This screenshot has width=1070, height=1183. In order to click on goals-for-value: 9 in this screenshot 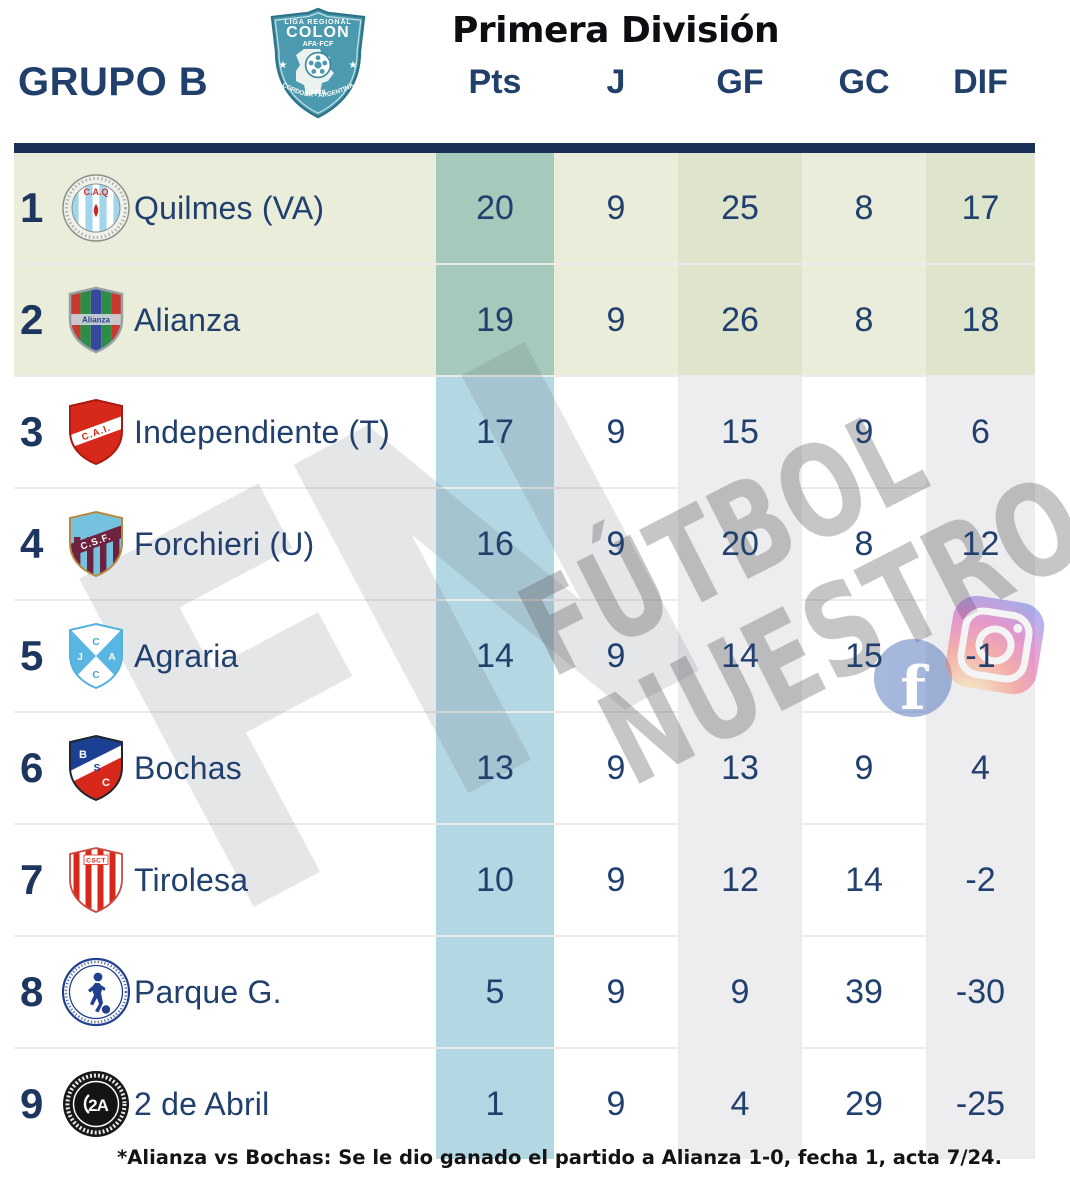, I will do `click(740, 991)`.